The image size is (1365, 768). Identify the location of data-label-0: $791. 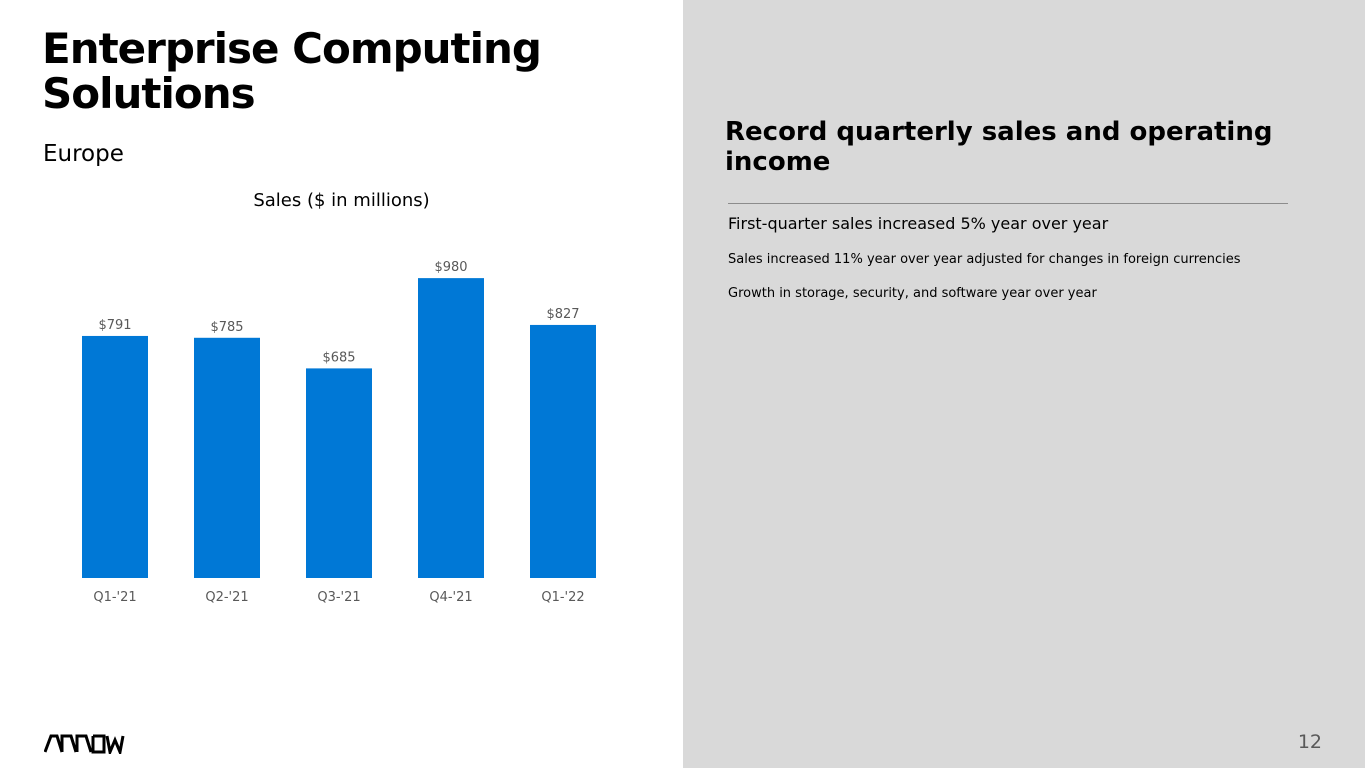
(114, 325).